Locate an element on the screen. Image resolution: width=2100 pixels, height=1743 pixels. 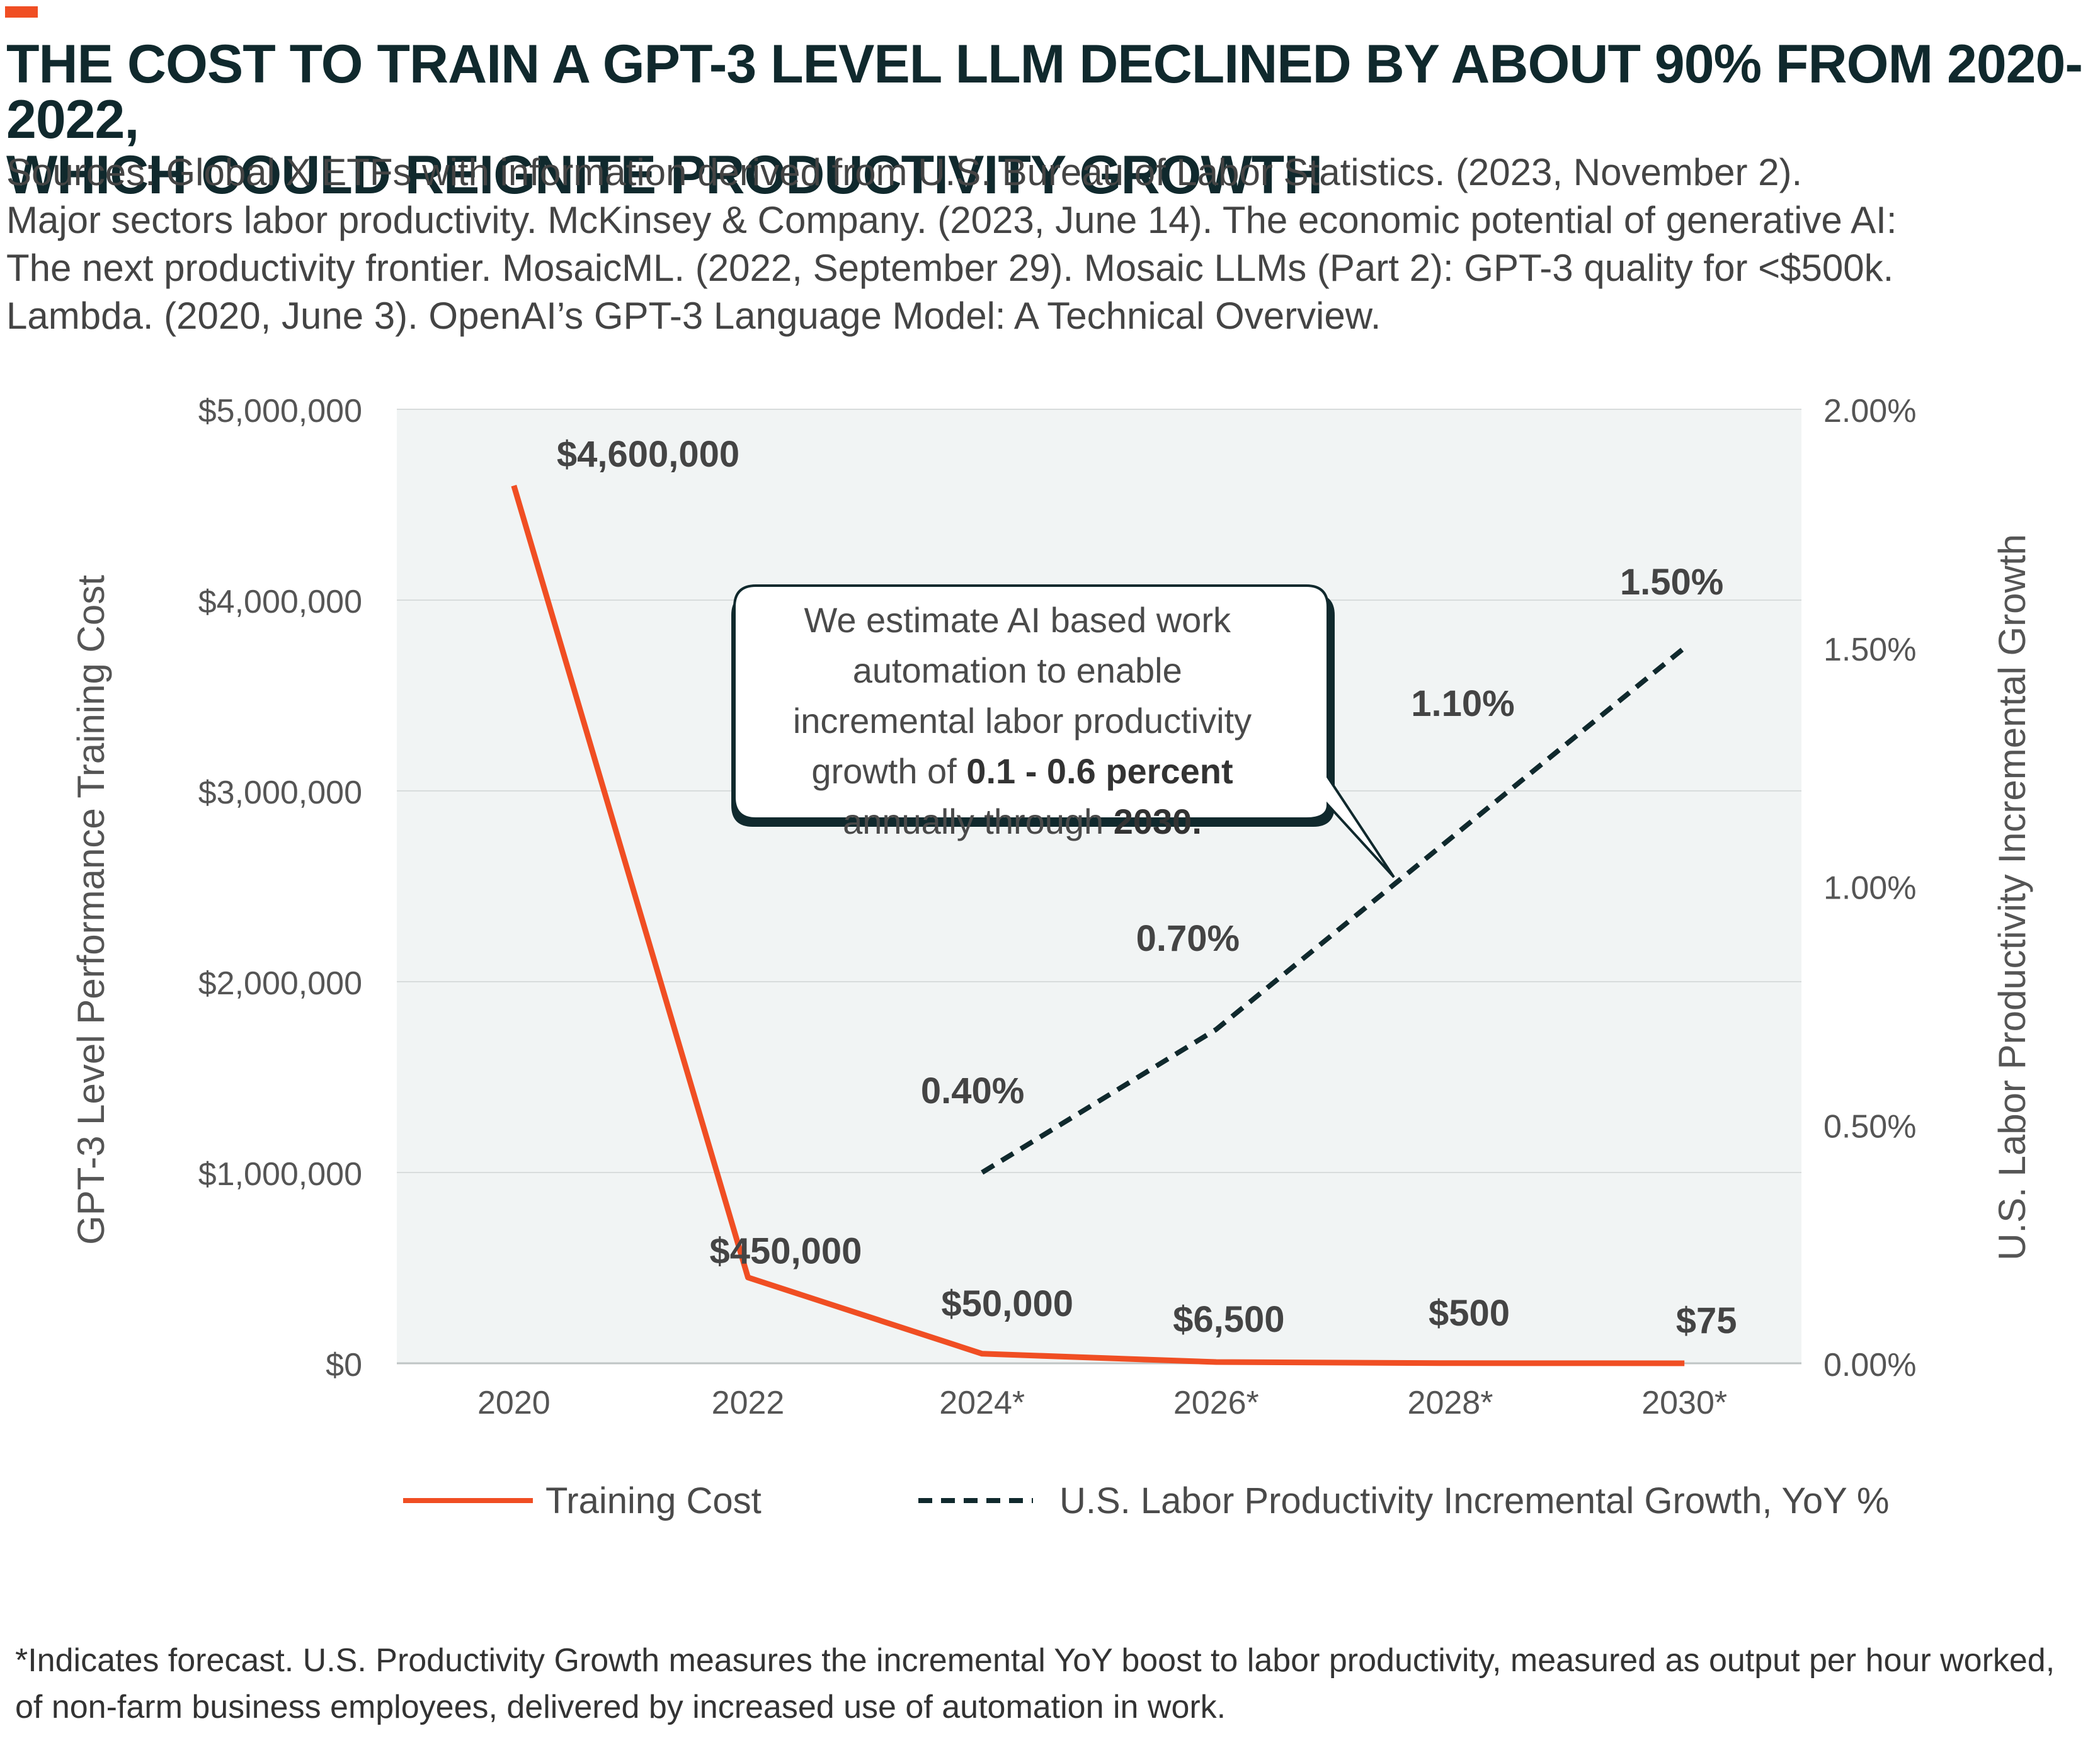
callout-line-5-bold: 2030. is located at coordinates (1158, 821).